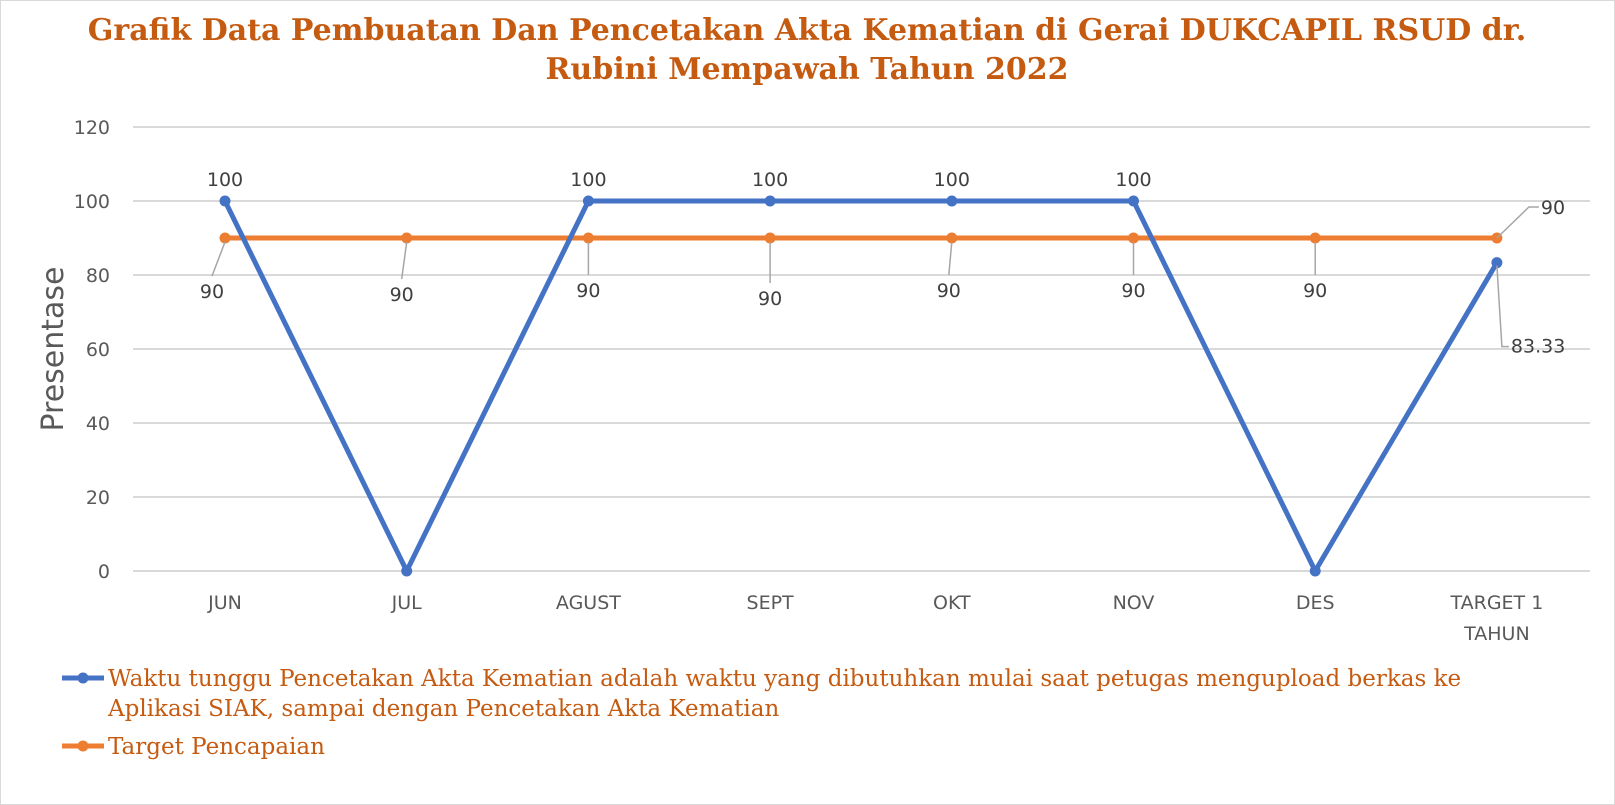  I want to click on y-tick-label: 20, so click(98, 498).